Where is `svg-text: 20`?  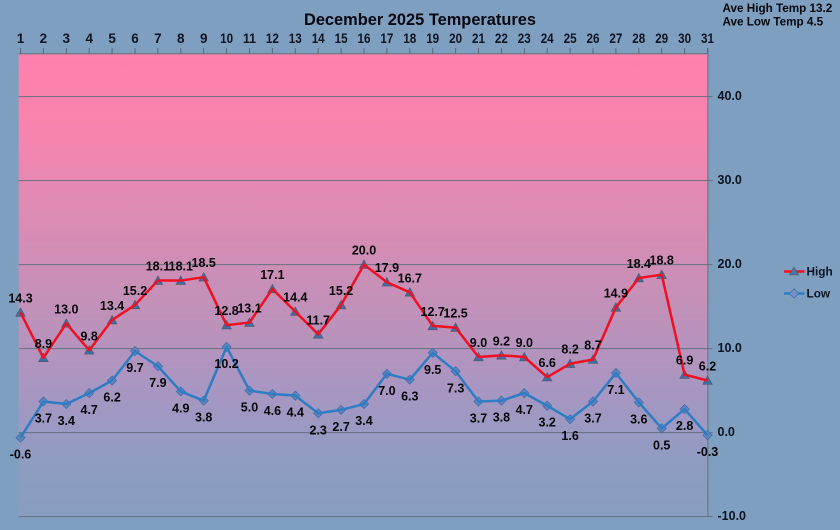 svg-text: 20 is located at coordinates (455, 38).